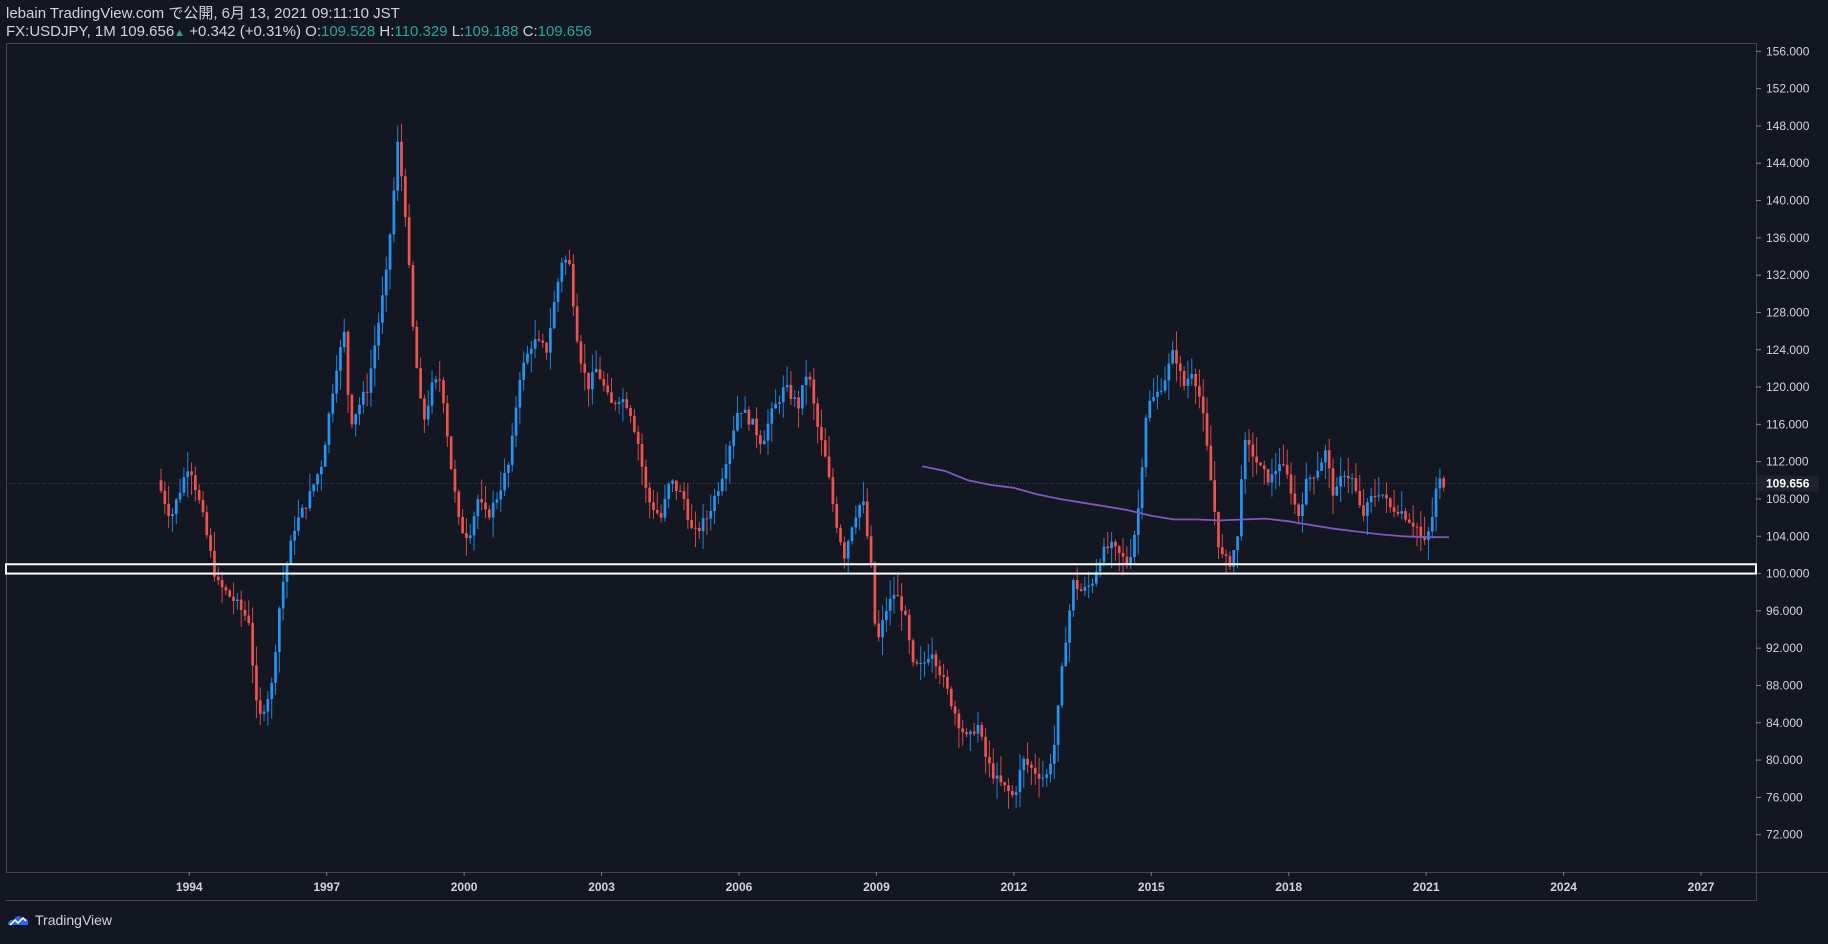 This screenshot has height=944, width=1828. I want to click on x-tick-label: 2000, so click(464, 887).